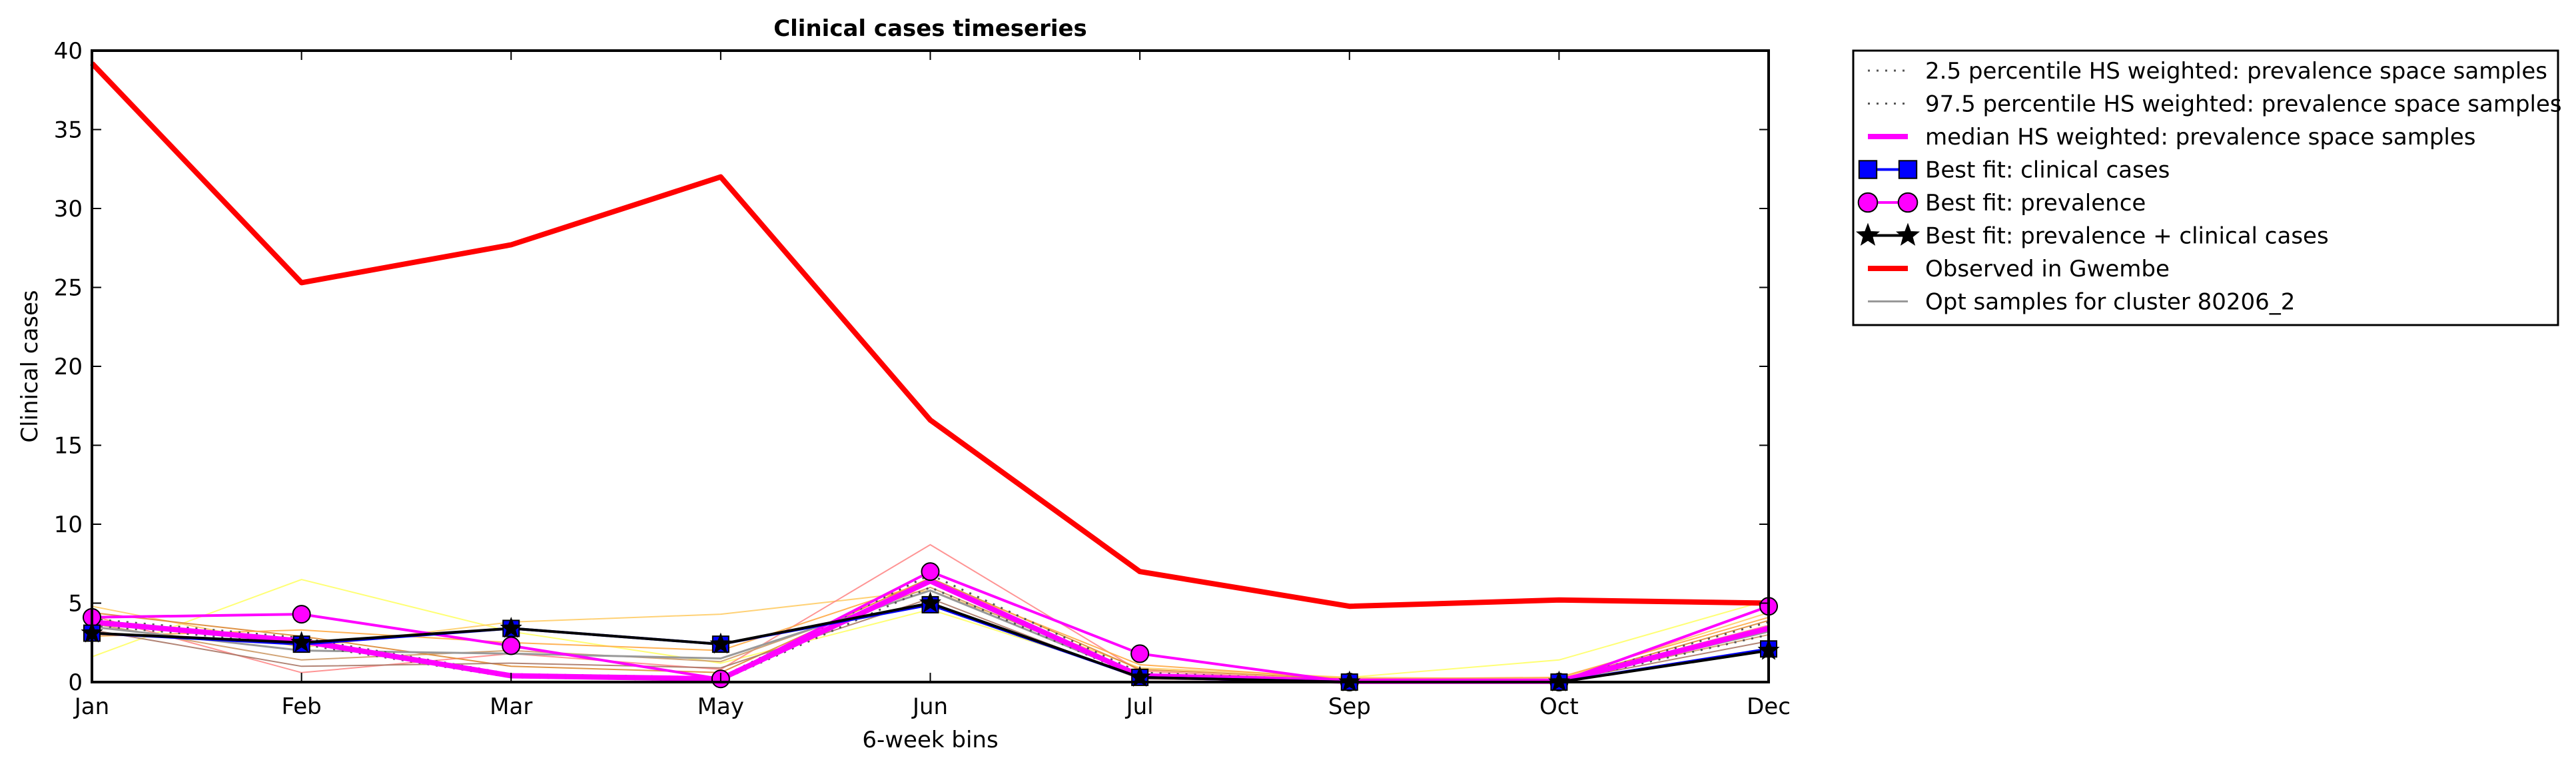  What do you see at coordinates (69, 51) in the screenshot?
I see `y-tick-label: 40` at bounding box center [69, 51].